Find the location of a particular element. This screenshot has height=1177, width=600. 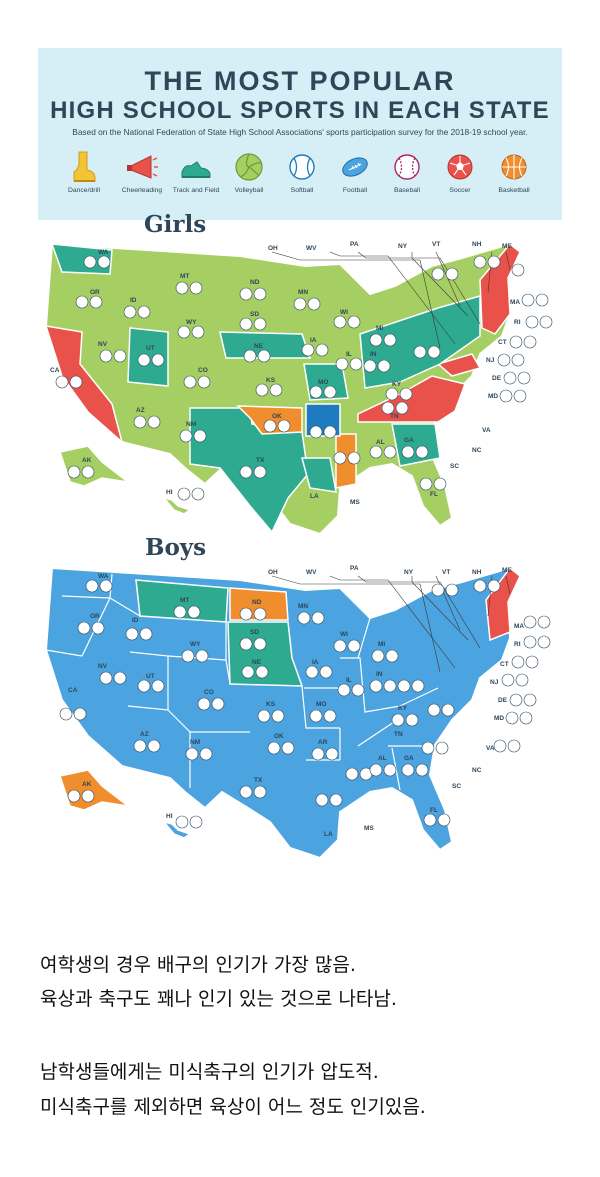

sneaker-icon is located at coordinates (196, 169).